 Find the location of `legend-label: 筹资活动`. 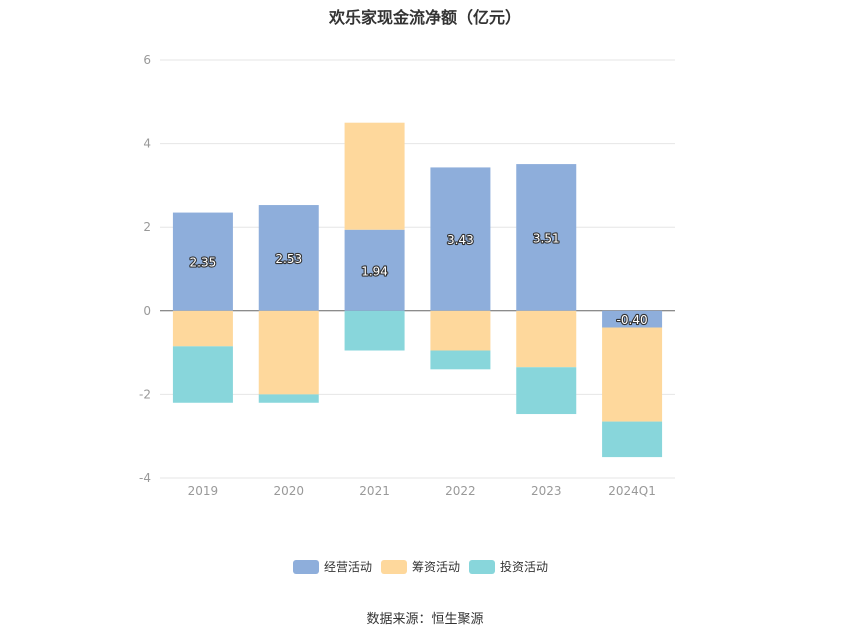

legend-label: 筹资活动 is located at coordinates (436, 567).